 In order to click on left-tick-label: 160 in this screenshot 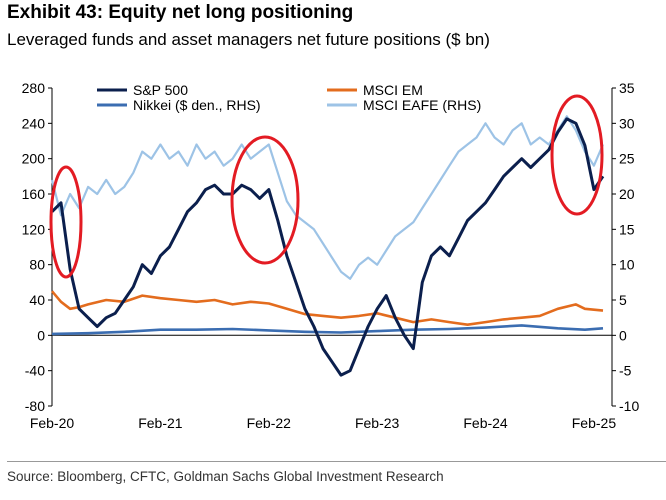, I will do `click(34, 194)`.